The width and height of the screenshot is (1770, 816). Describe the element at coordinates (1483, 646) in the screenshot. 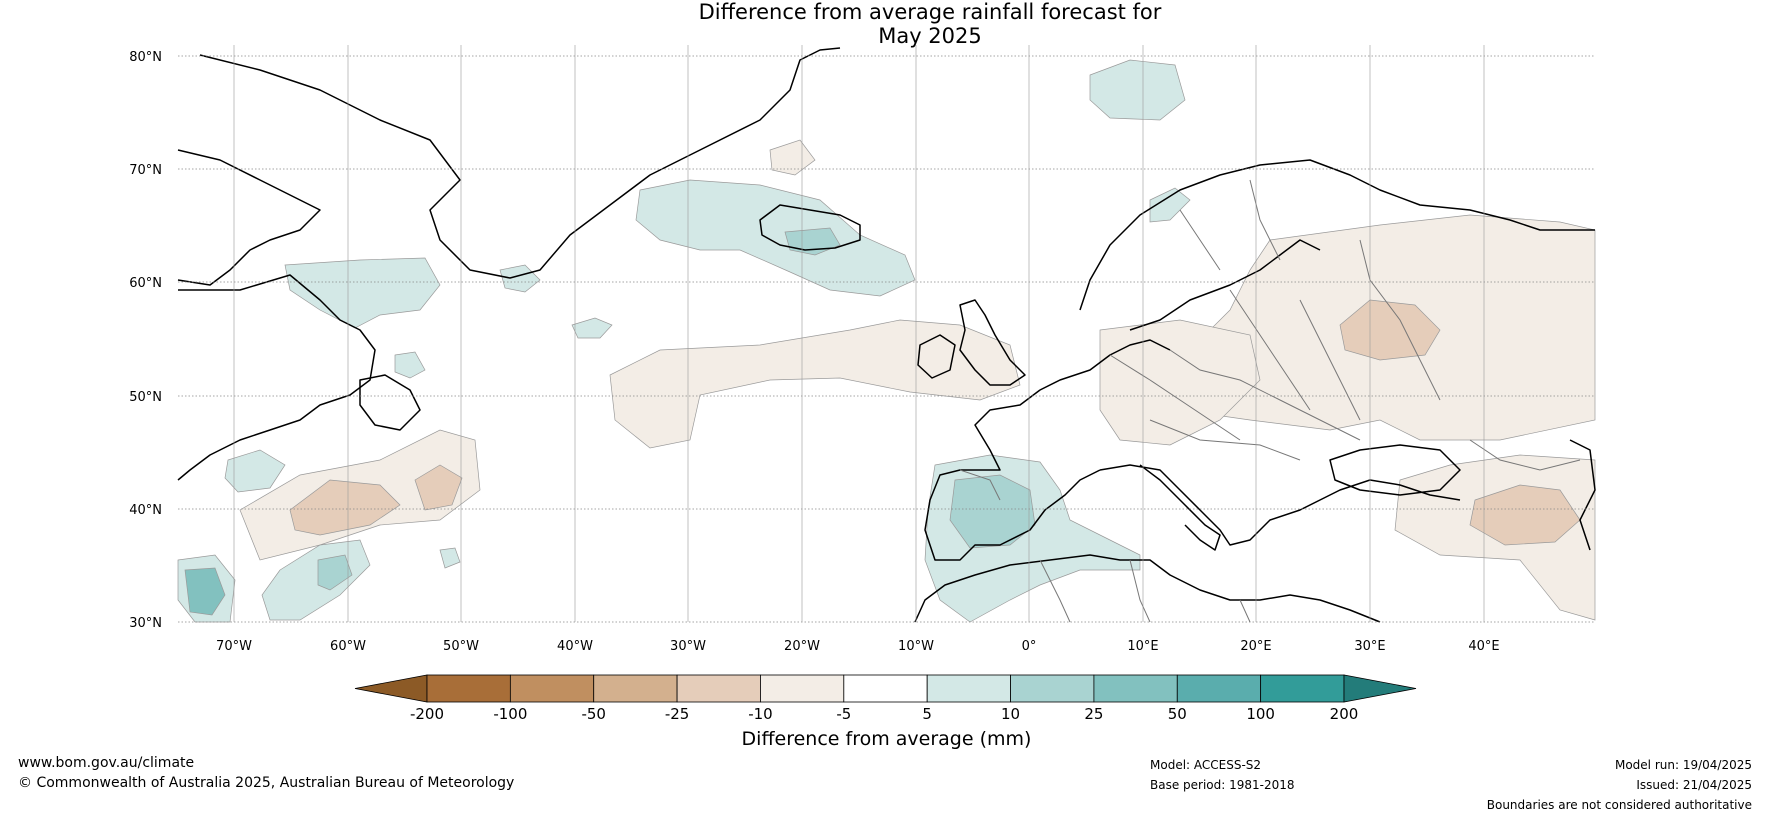

I see `lon-label: 40°E` at that location.